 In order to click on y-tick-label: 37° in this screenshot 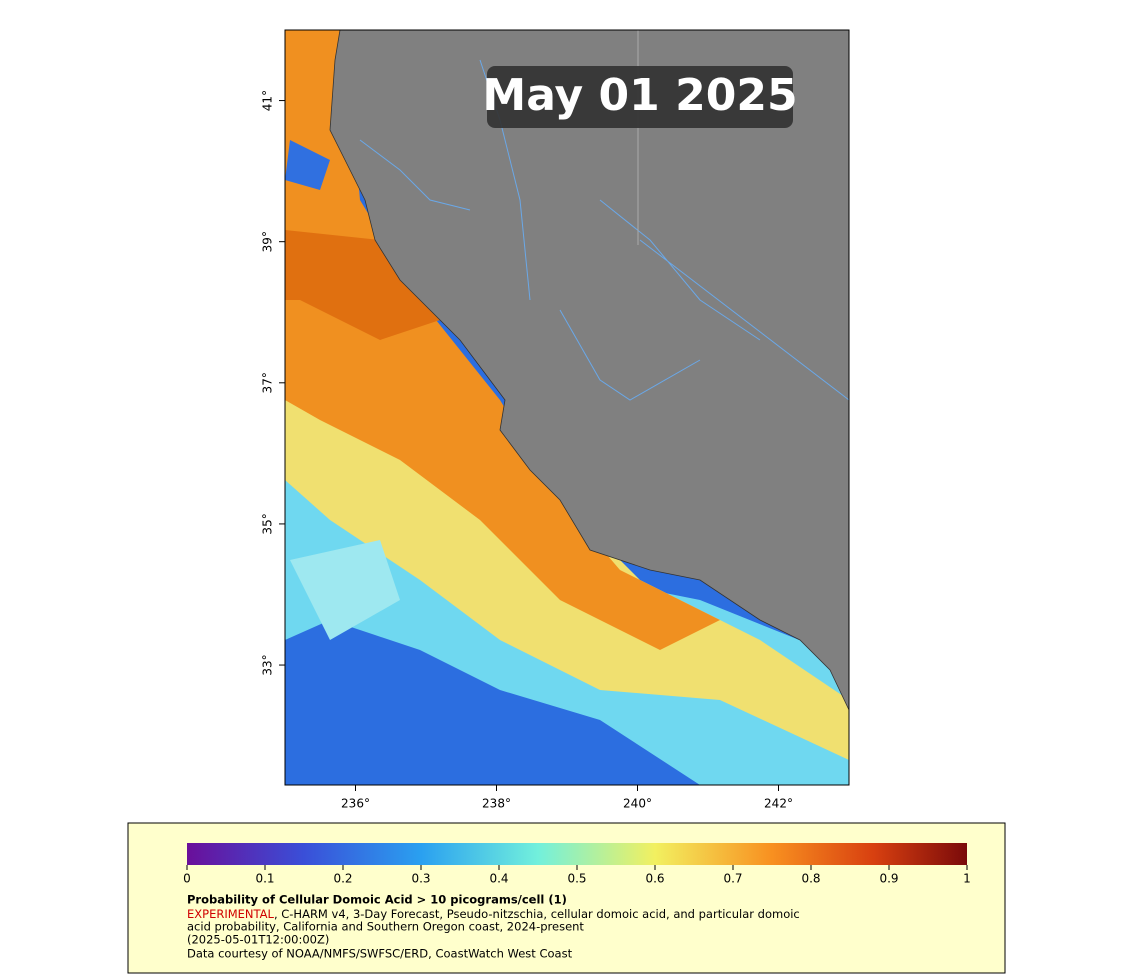, I will do `click(268, 382)`.